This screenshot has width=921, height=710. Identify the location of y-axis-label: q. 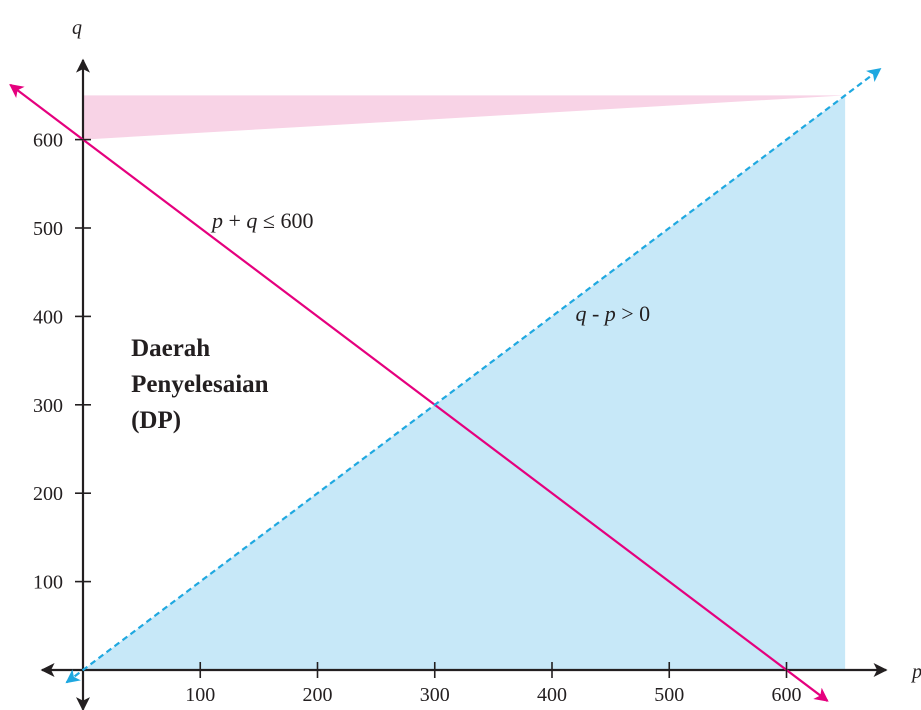
(77, 28).